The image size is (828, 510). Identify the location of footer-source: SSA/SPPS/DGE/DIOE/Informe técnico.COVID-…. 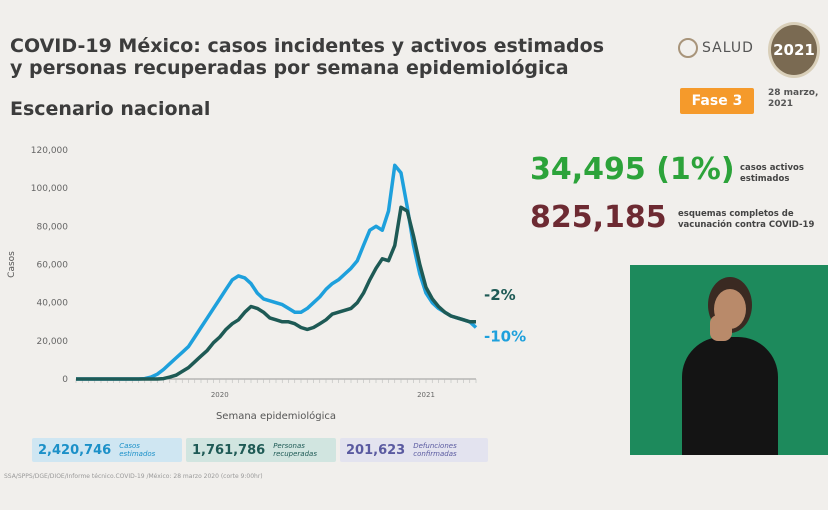
(133, 476).